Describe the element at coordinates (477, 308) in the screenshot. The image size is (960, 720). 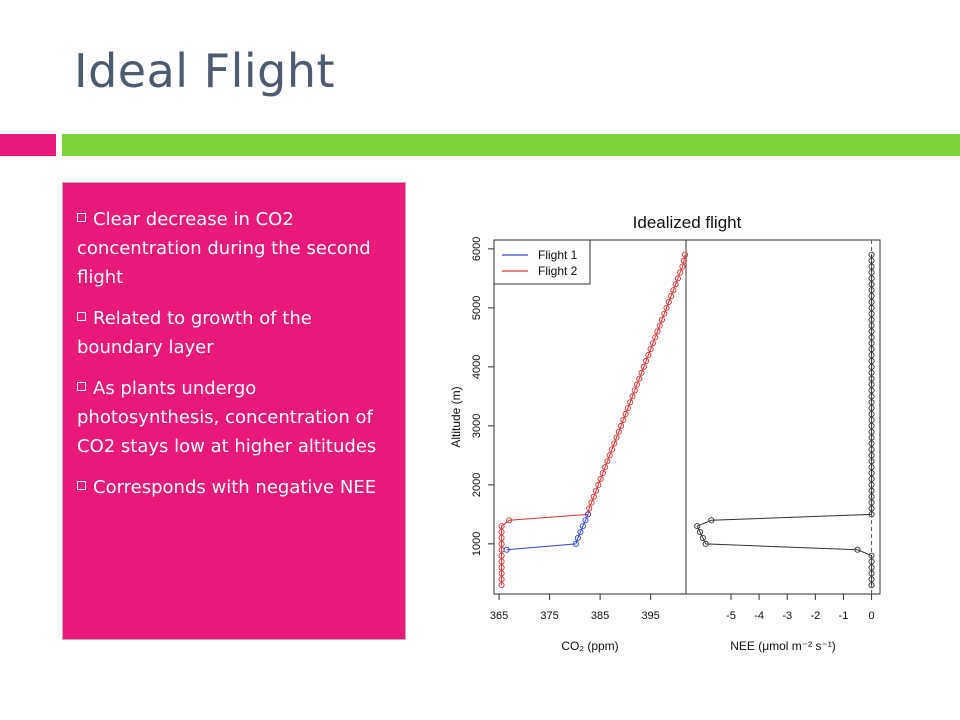
I see `y-tick-label: 5000` at that location.